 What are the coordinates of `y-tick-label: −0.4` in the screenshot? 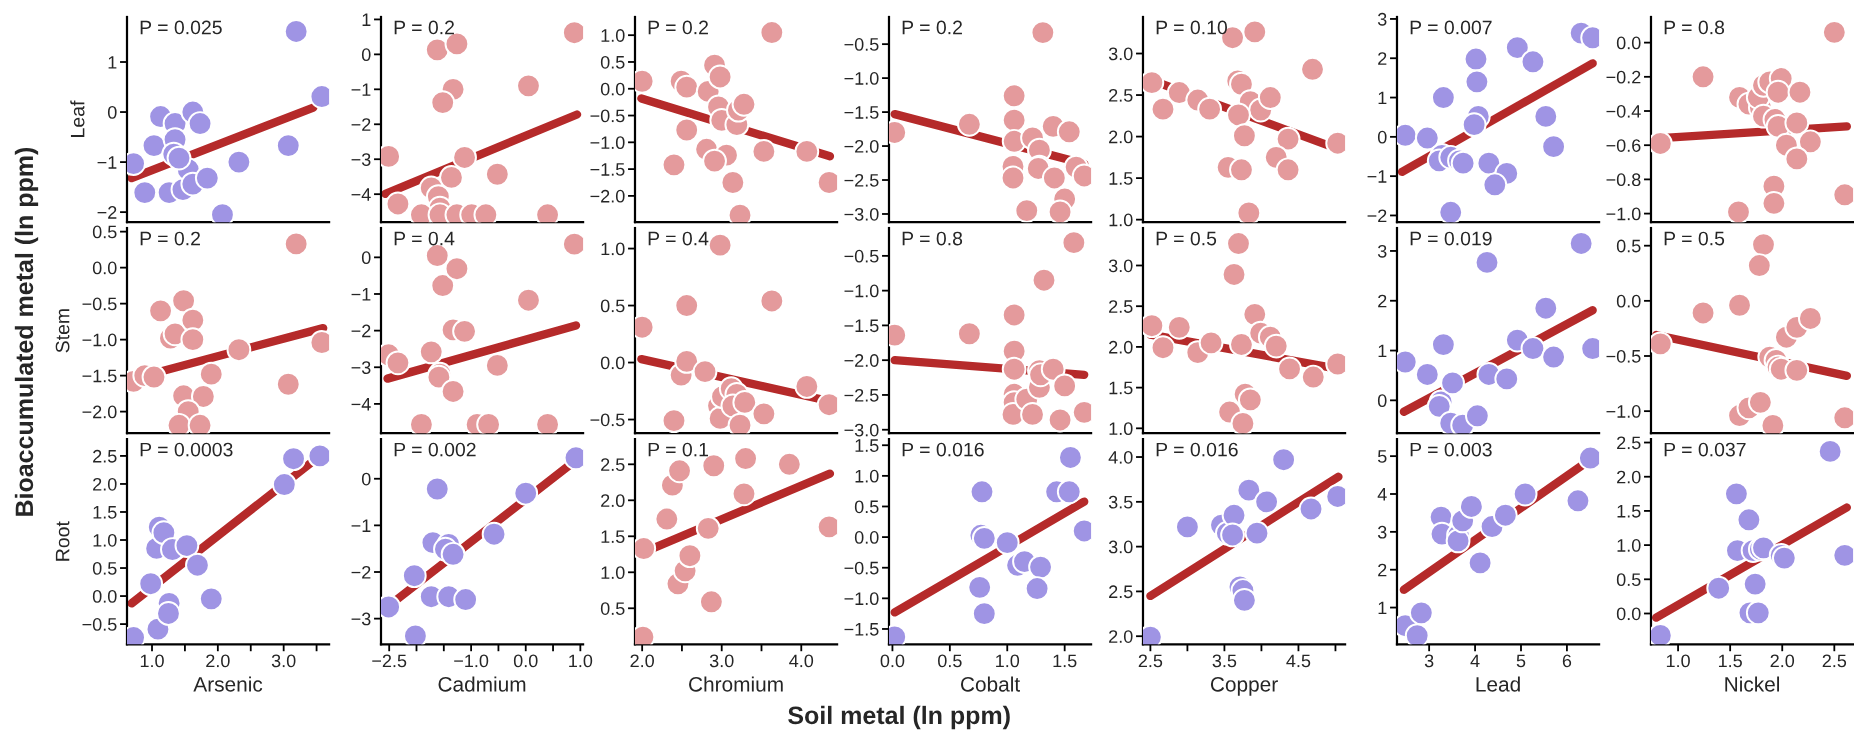 It's located at (1623, 111).